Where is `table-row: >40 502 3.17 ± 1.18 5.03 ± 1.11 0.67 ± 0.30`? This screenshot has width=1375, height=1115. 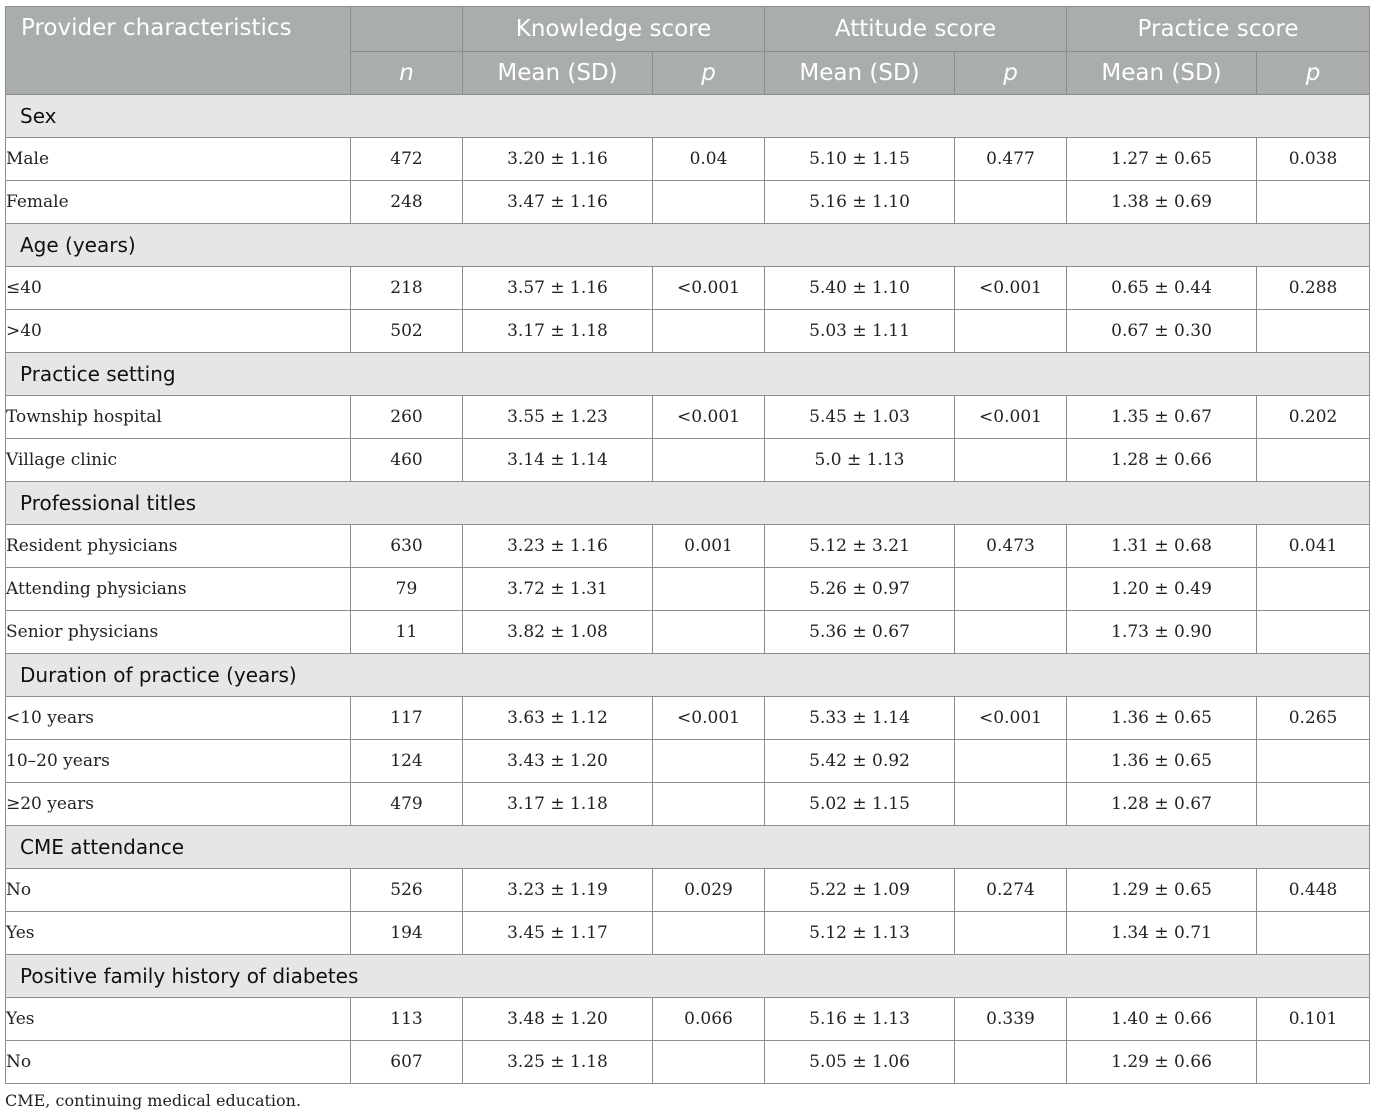 table-row: >40 502 3.17 ± 1.18 5.03 ± 1.11 0.67 ± 0.30 is located at coordinates (688, 331).